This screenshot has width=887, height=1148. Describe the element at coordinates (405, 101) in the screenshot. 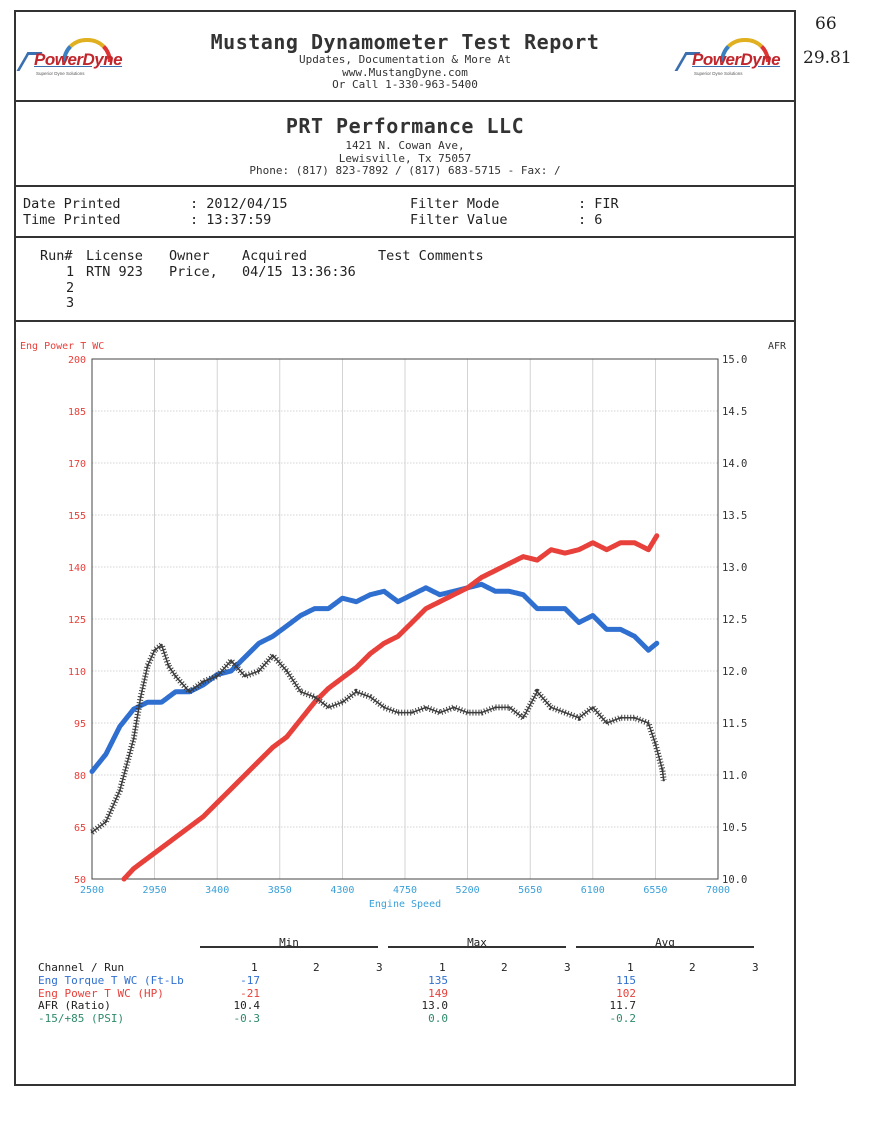

I see `divider-header` at that location.